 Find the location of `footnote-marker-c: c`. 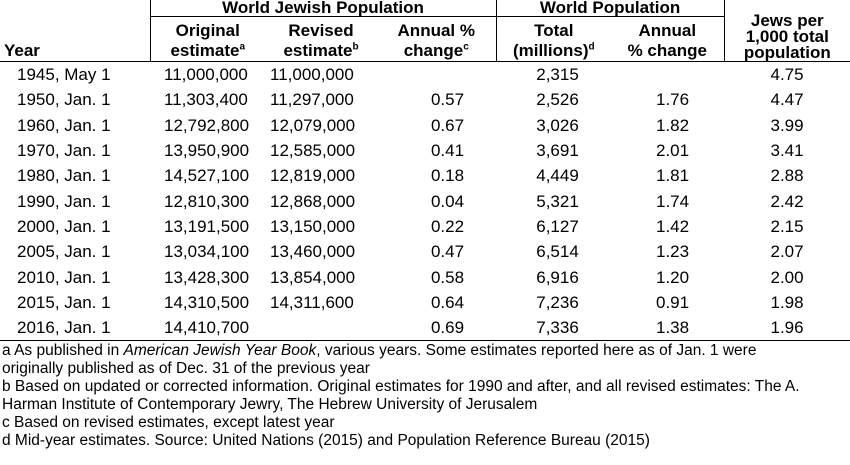

footnote-marker-c: c is located at coordinates (466, 47).